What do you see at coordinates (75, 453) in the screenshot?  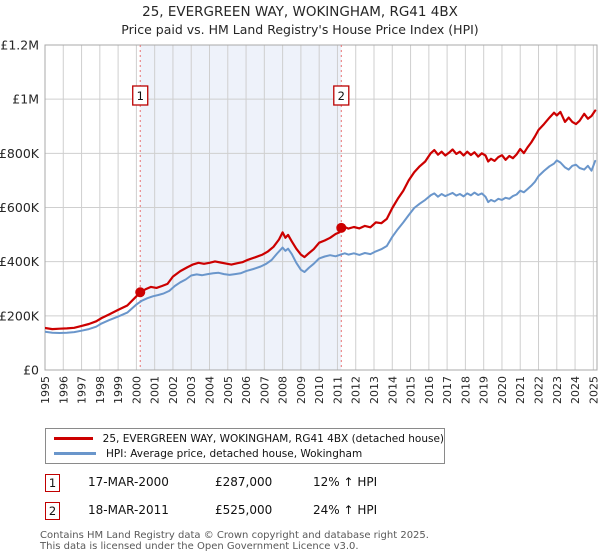 I see `hpi-line-swatch` at bounding box center [75, 453].